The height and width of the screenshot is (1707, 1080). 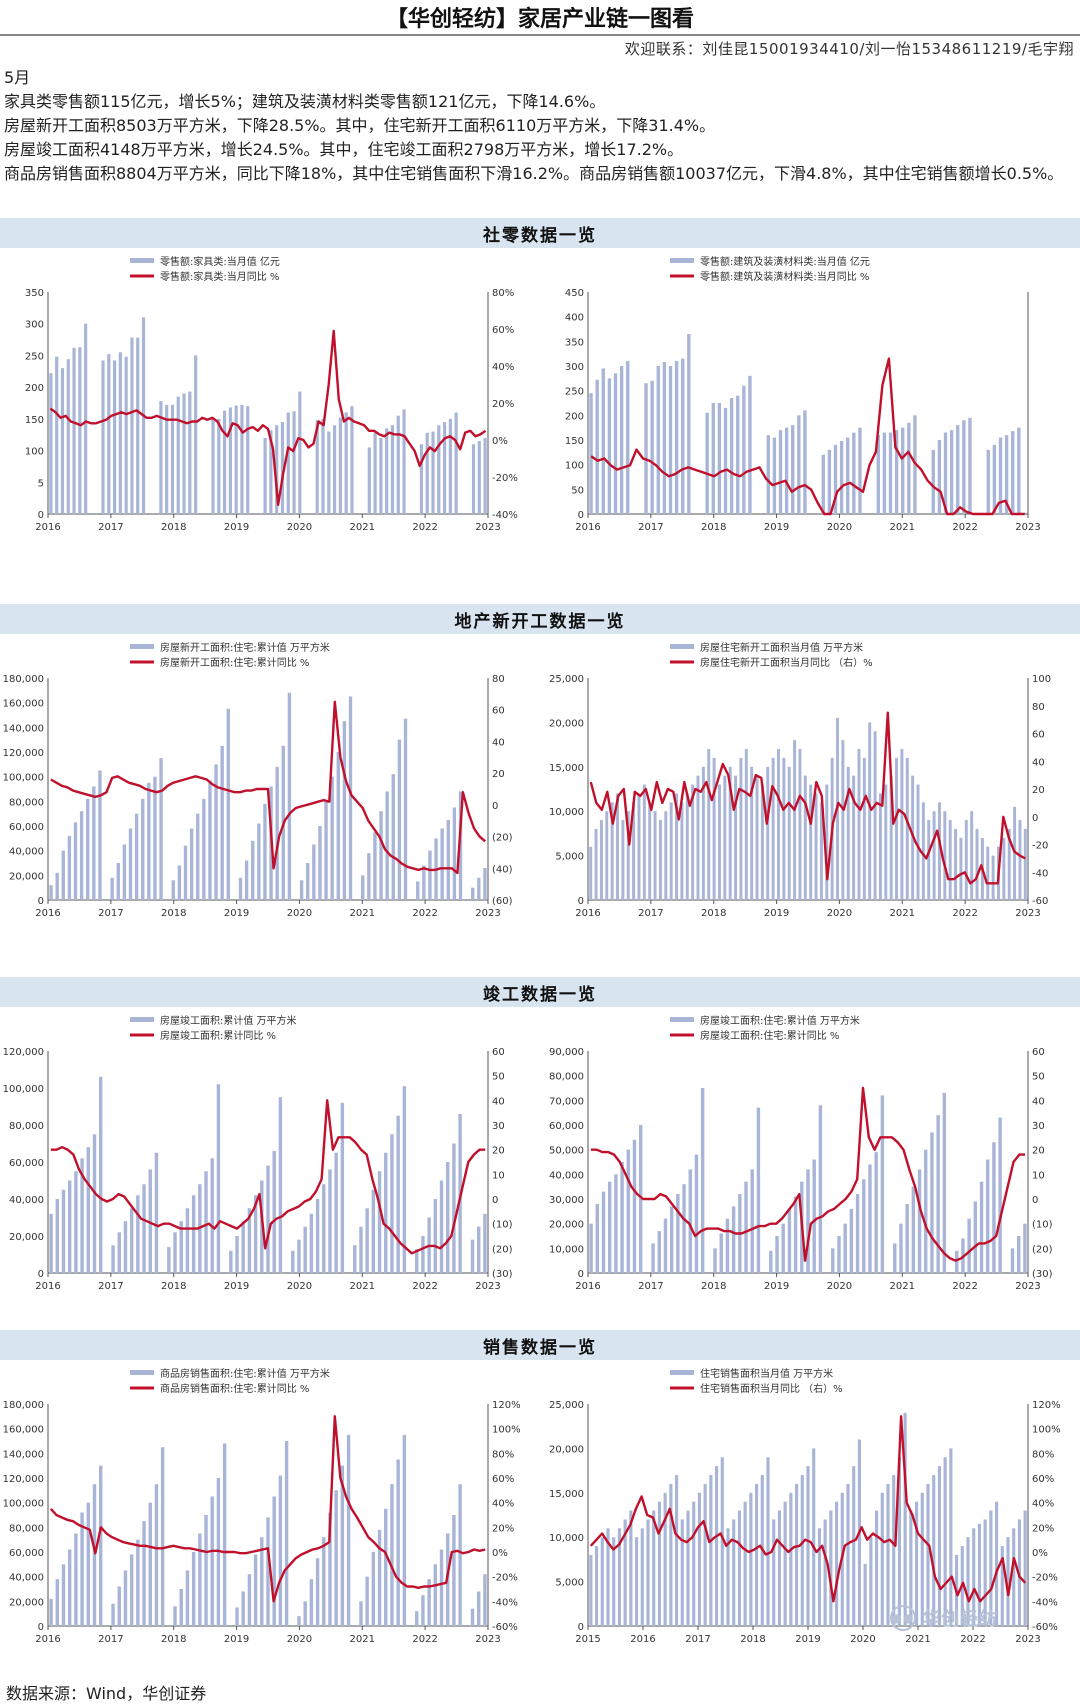 I want to click on x-tick-label: 2016, so click(x=47, y=913).